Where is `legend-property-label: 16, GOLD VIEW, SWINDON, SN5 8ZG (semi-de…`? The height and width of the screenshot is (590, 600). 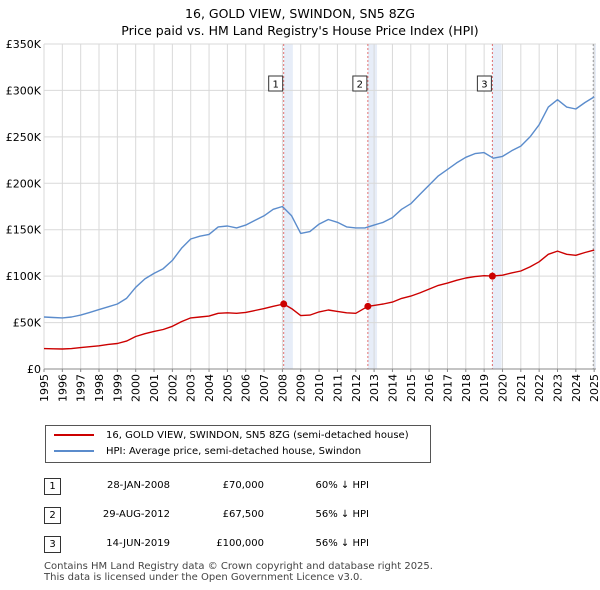
legend-property-label: 16, GOLD VIEW, SWINDON, SN5 8ZG (semi-de… is located at coordinates (257, 435).